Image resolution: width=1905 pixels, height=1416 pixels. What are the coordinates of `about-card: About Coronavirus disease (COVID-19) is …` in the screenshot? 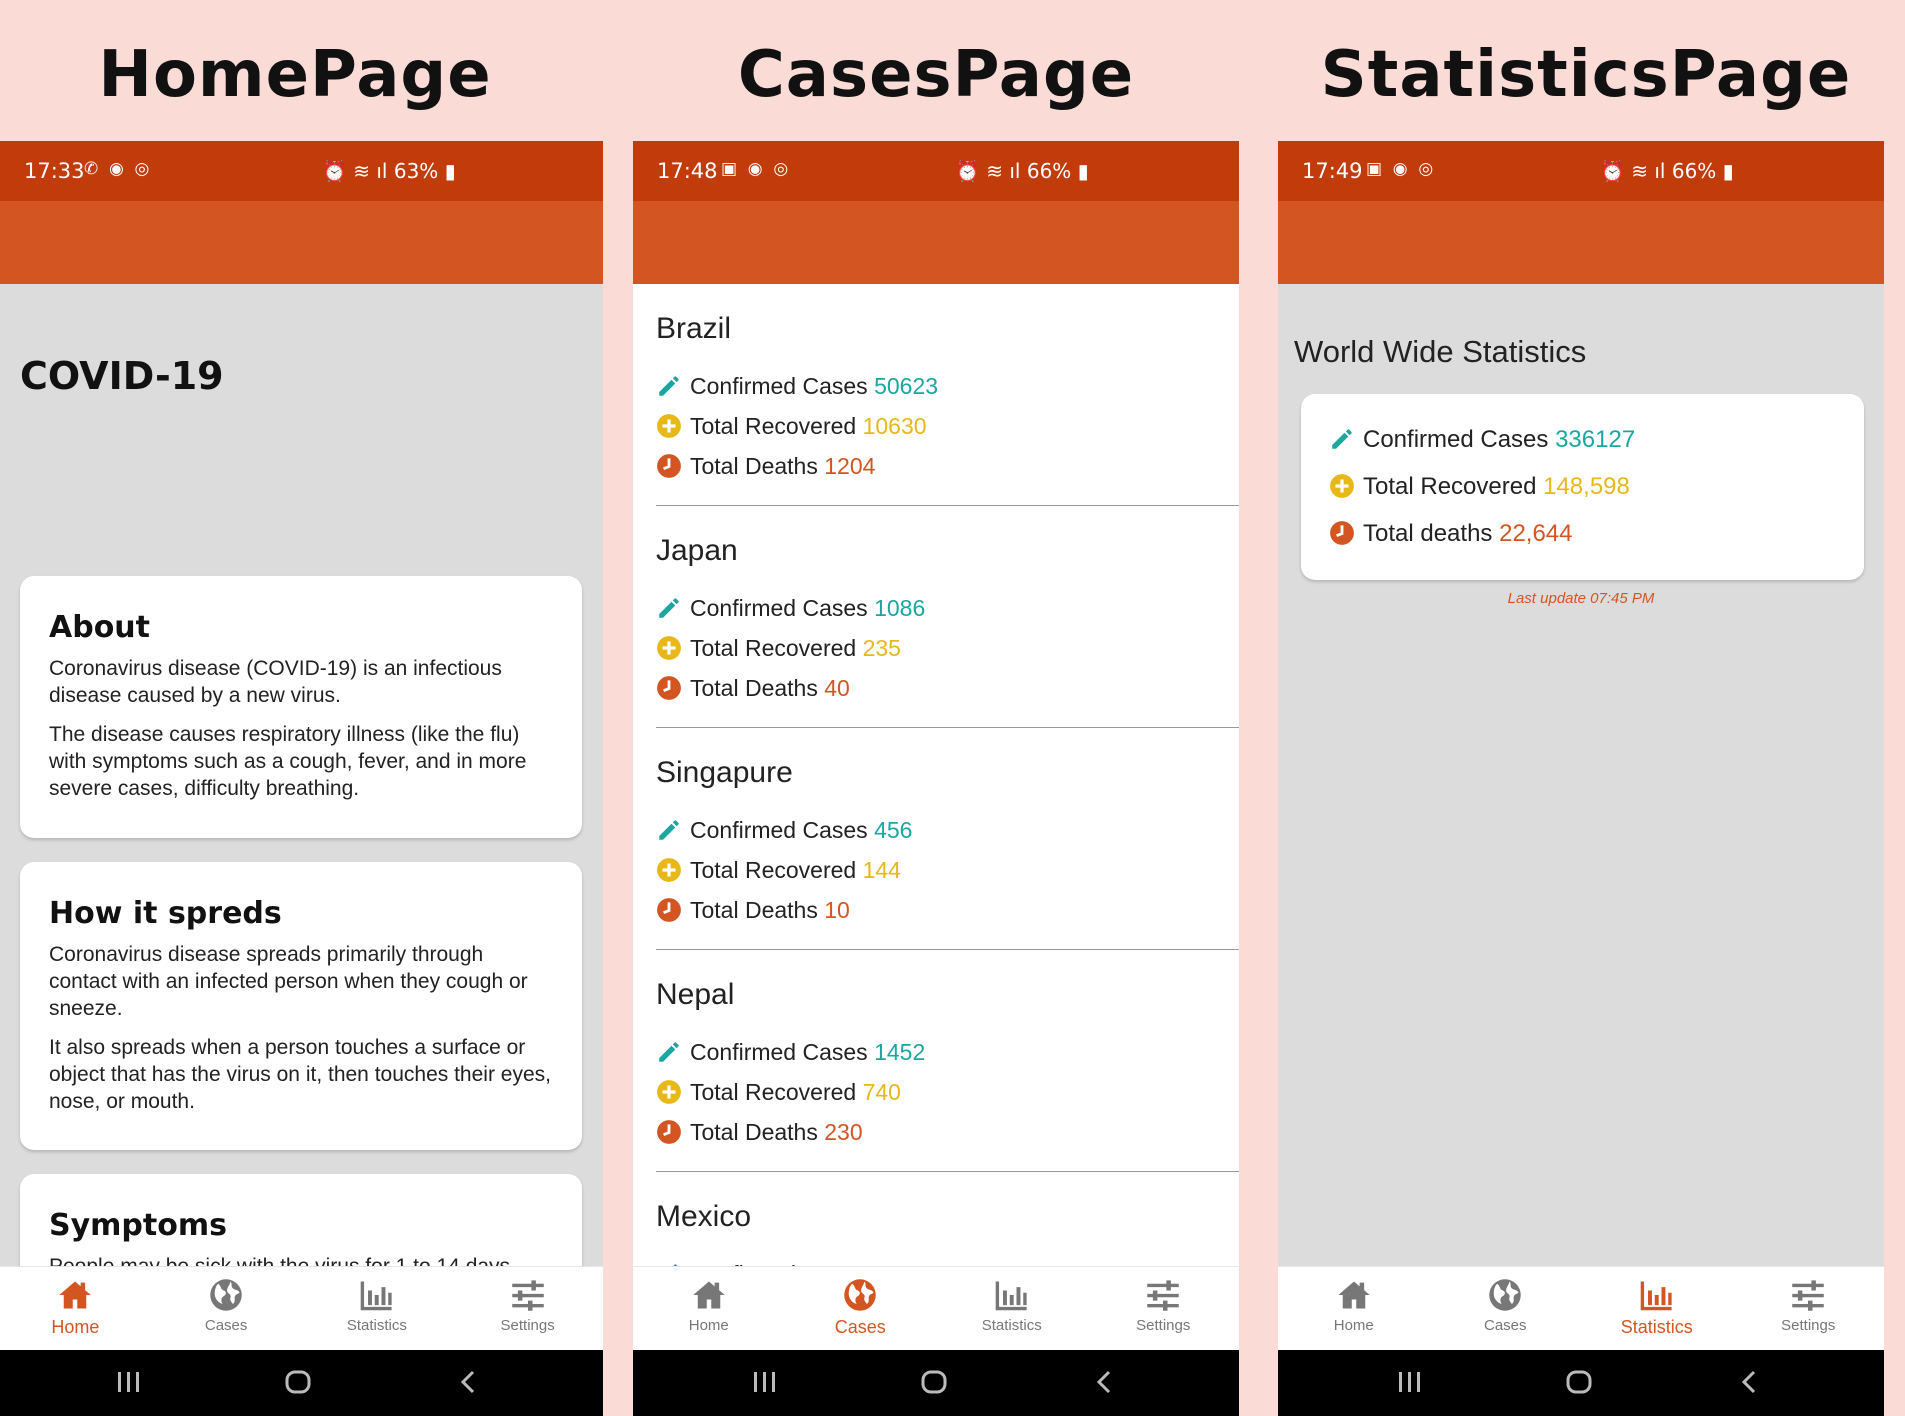 It's located at (301, 707).